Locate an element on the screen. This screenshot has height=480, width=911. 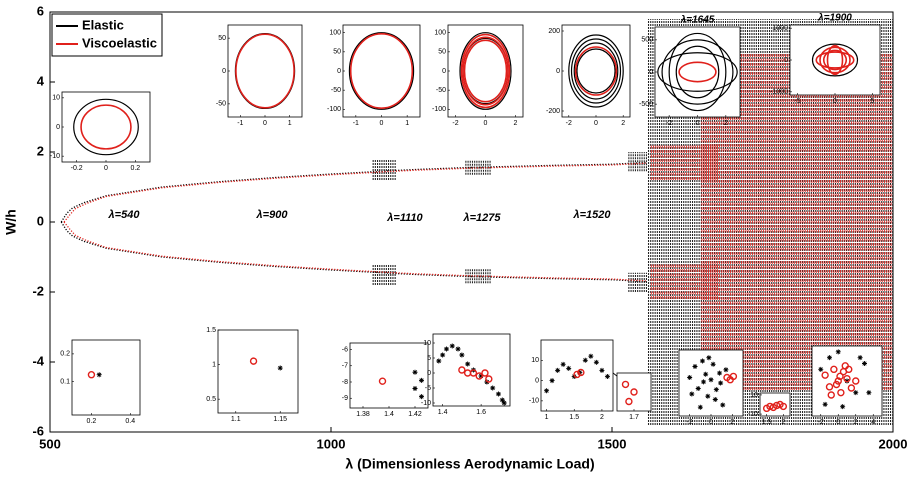
inset: -2 0 2 -100 -50 0 50 100 is located at coordinates (478, 75).